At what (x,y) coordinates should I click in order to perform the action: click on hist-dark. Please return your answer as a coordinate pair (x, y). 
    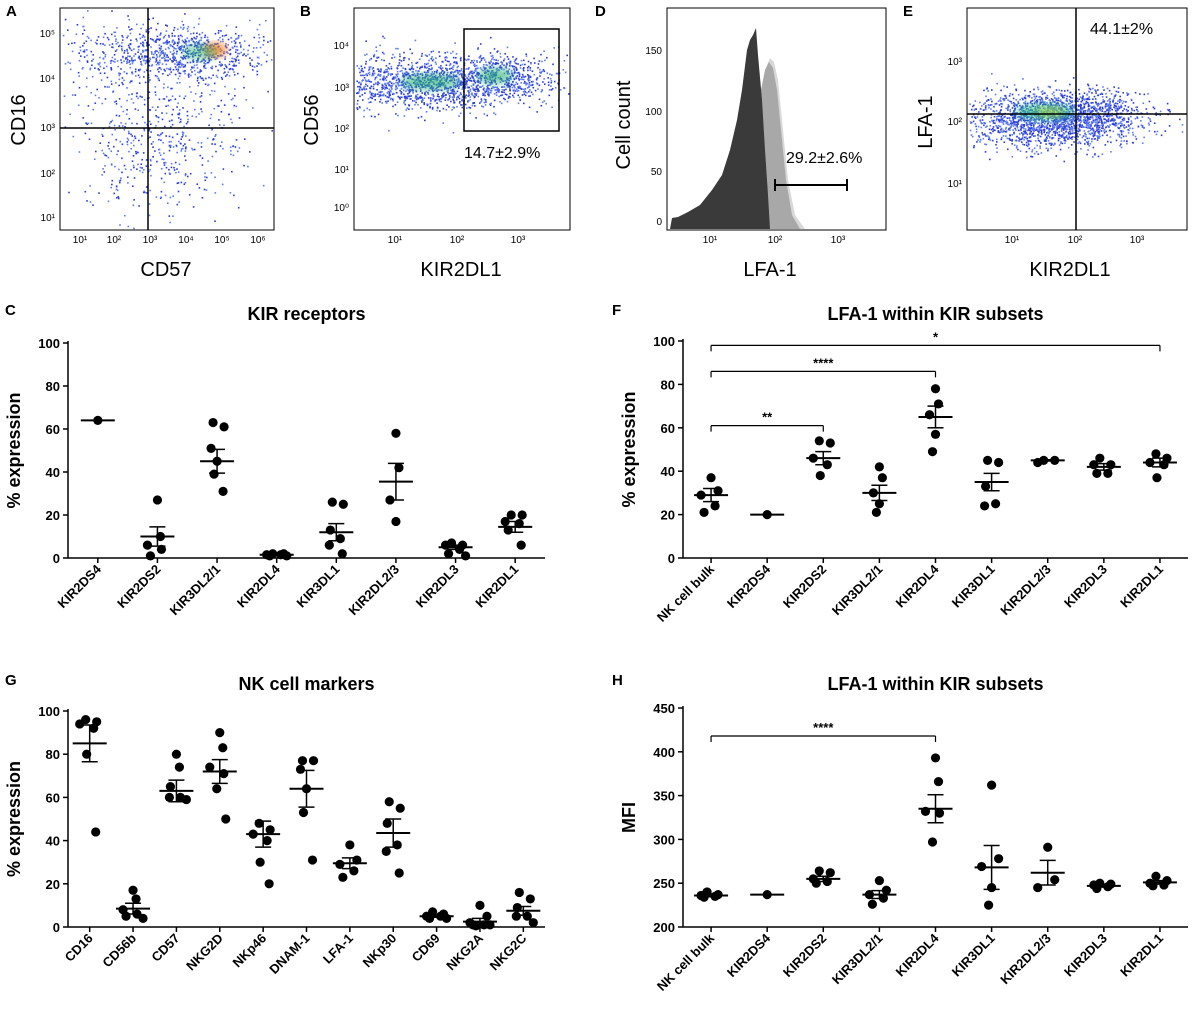
    Looking at the image, I should click on (720, 128).